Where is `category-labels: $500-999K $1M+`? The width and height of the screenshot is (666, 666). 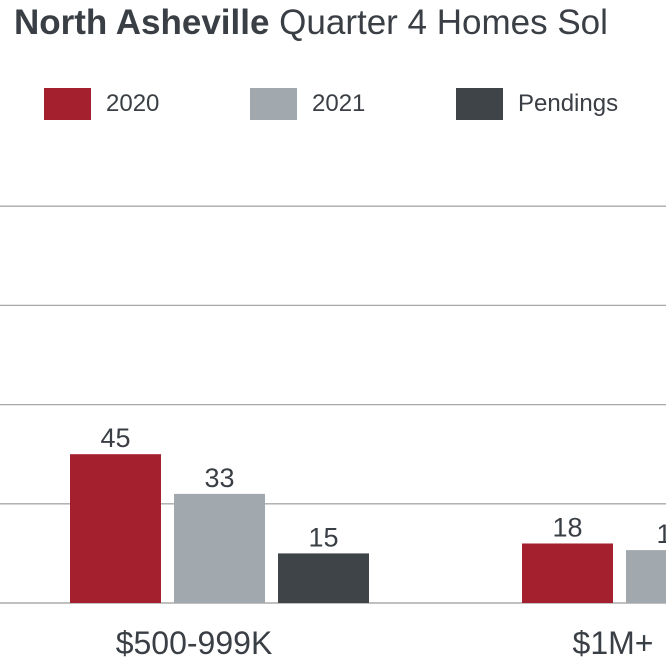 category-labels: $500-999K $1M+ is located at coordinates (385, 643).